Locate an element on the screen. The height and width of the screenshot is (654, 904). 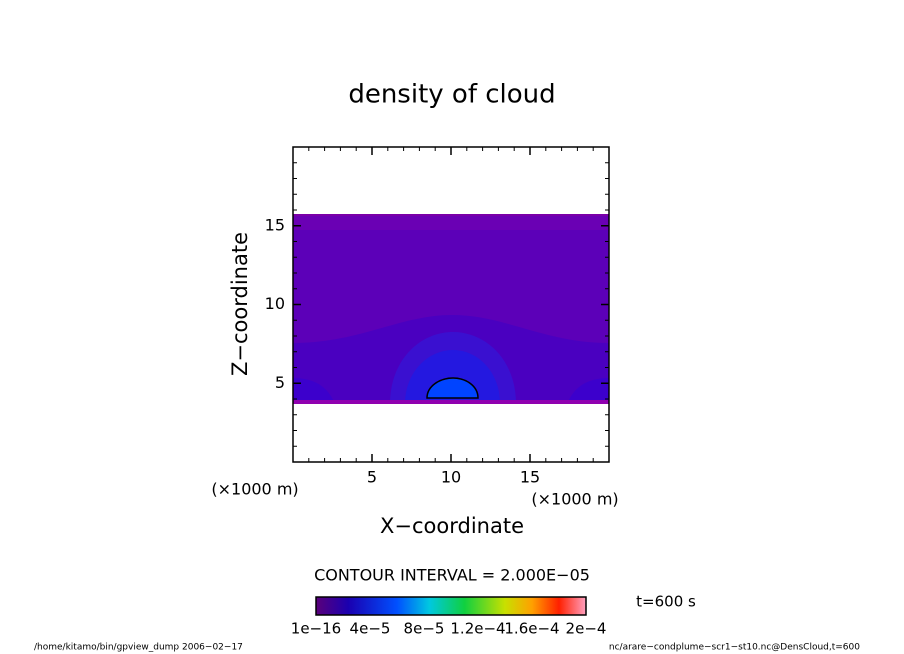
colorbar-tick-label: 2e−4 is located at coordinates (586, 629).